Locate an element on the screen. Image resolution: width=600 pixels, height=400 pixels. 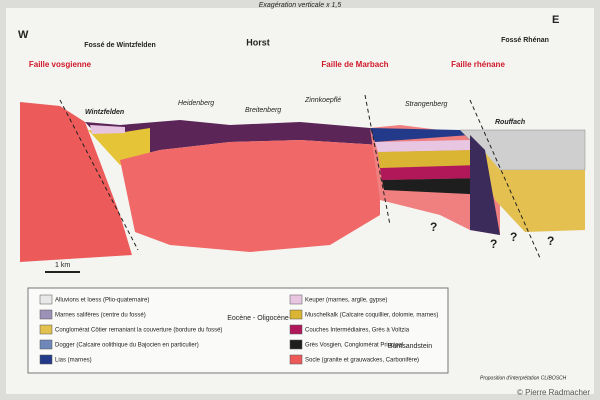
zone-label: Horst is located at coordinates (258, 42).